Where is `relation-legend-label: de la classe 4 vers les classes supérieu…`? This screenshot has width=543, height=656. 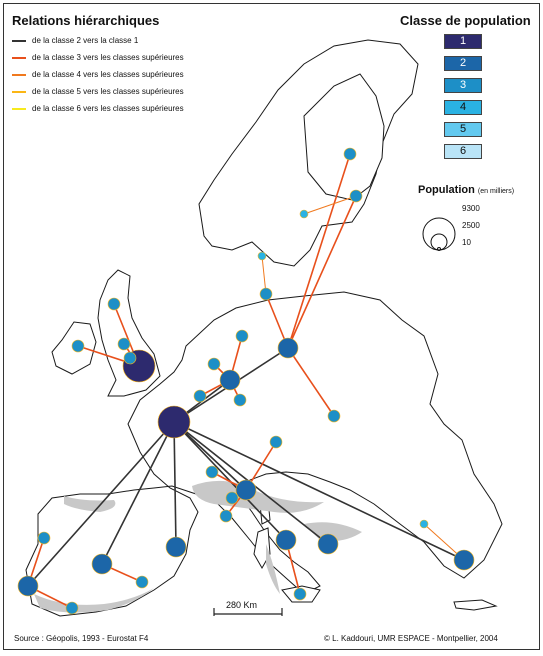 relation-legend-label: de la classe 4 vers les classes supérieu… is located at coordinates (108, 74).